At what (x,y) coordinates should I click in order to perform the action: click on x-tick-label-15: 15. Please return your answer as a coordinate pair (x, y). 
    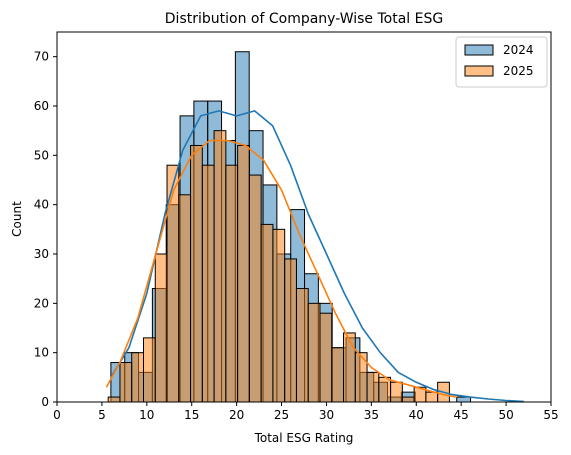
    Looking at the image, I should click on (191, 415).